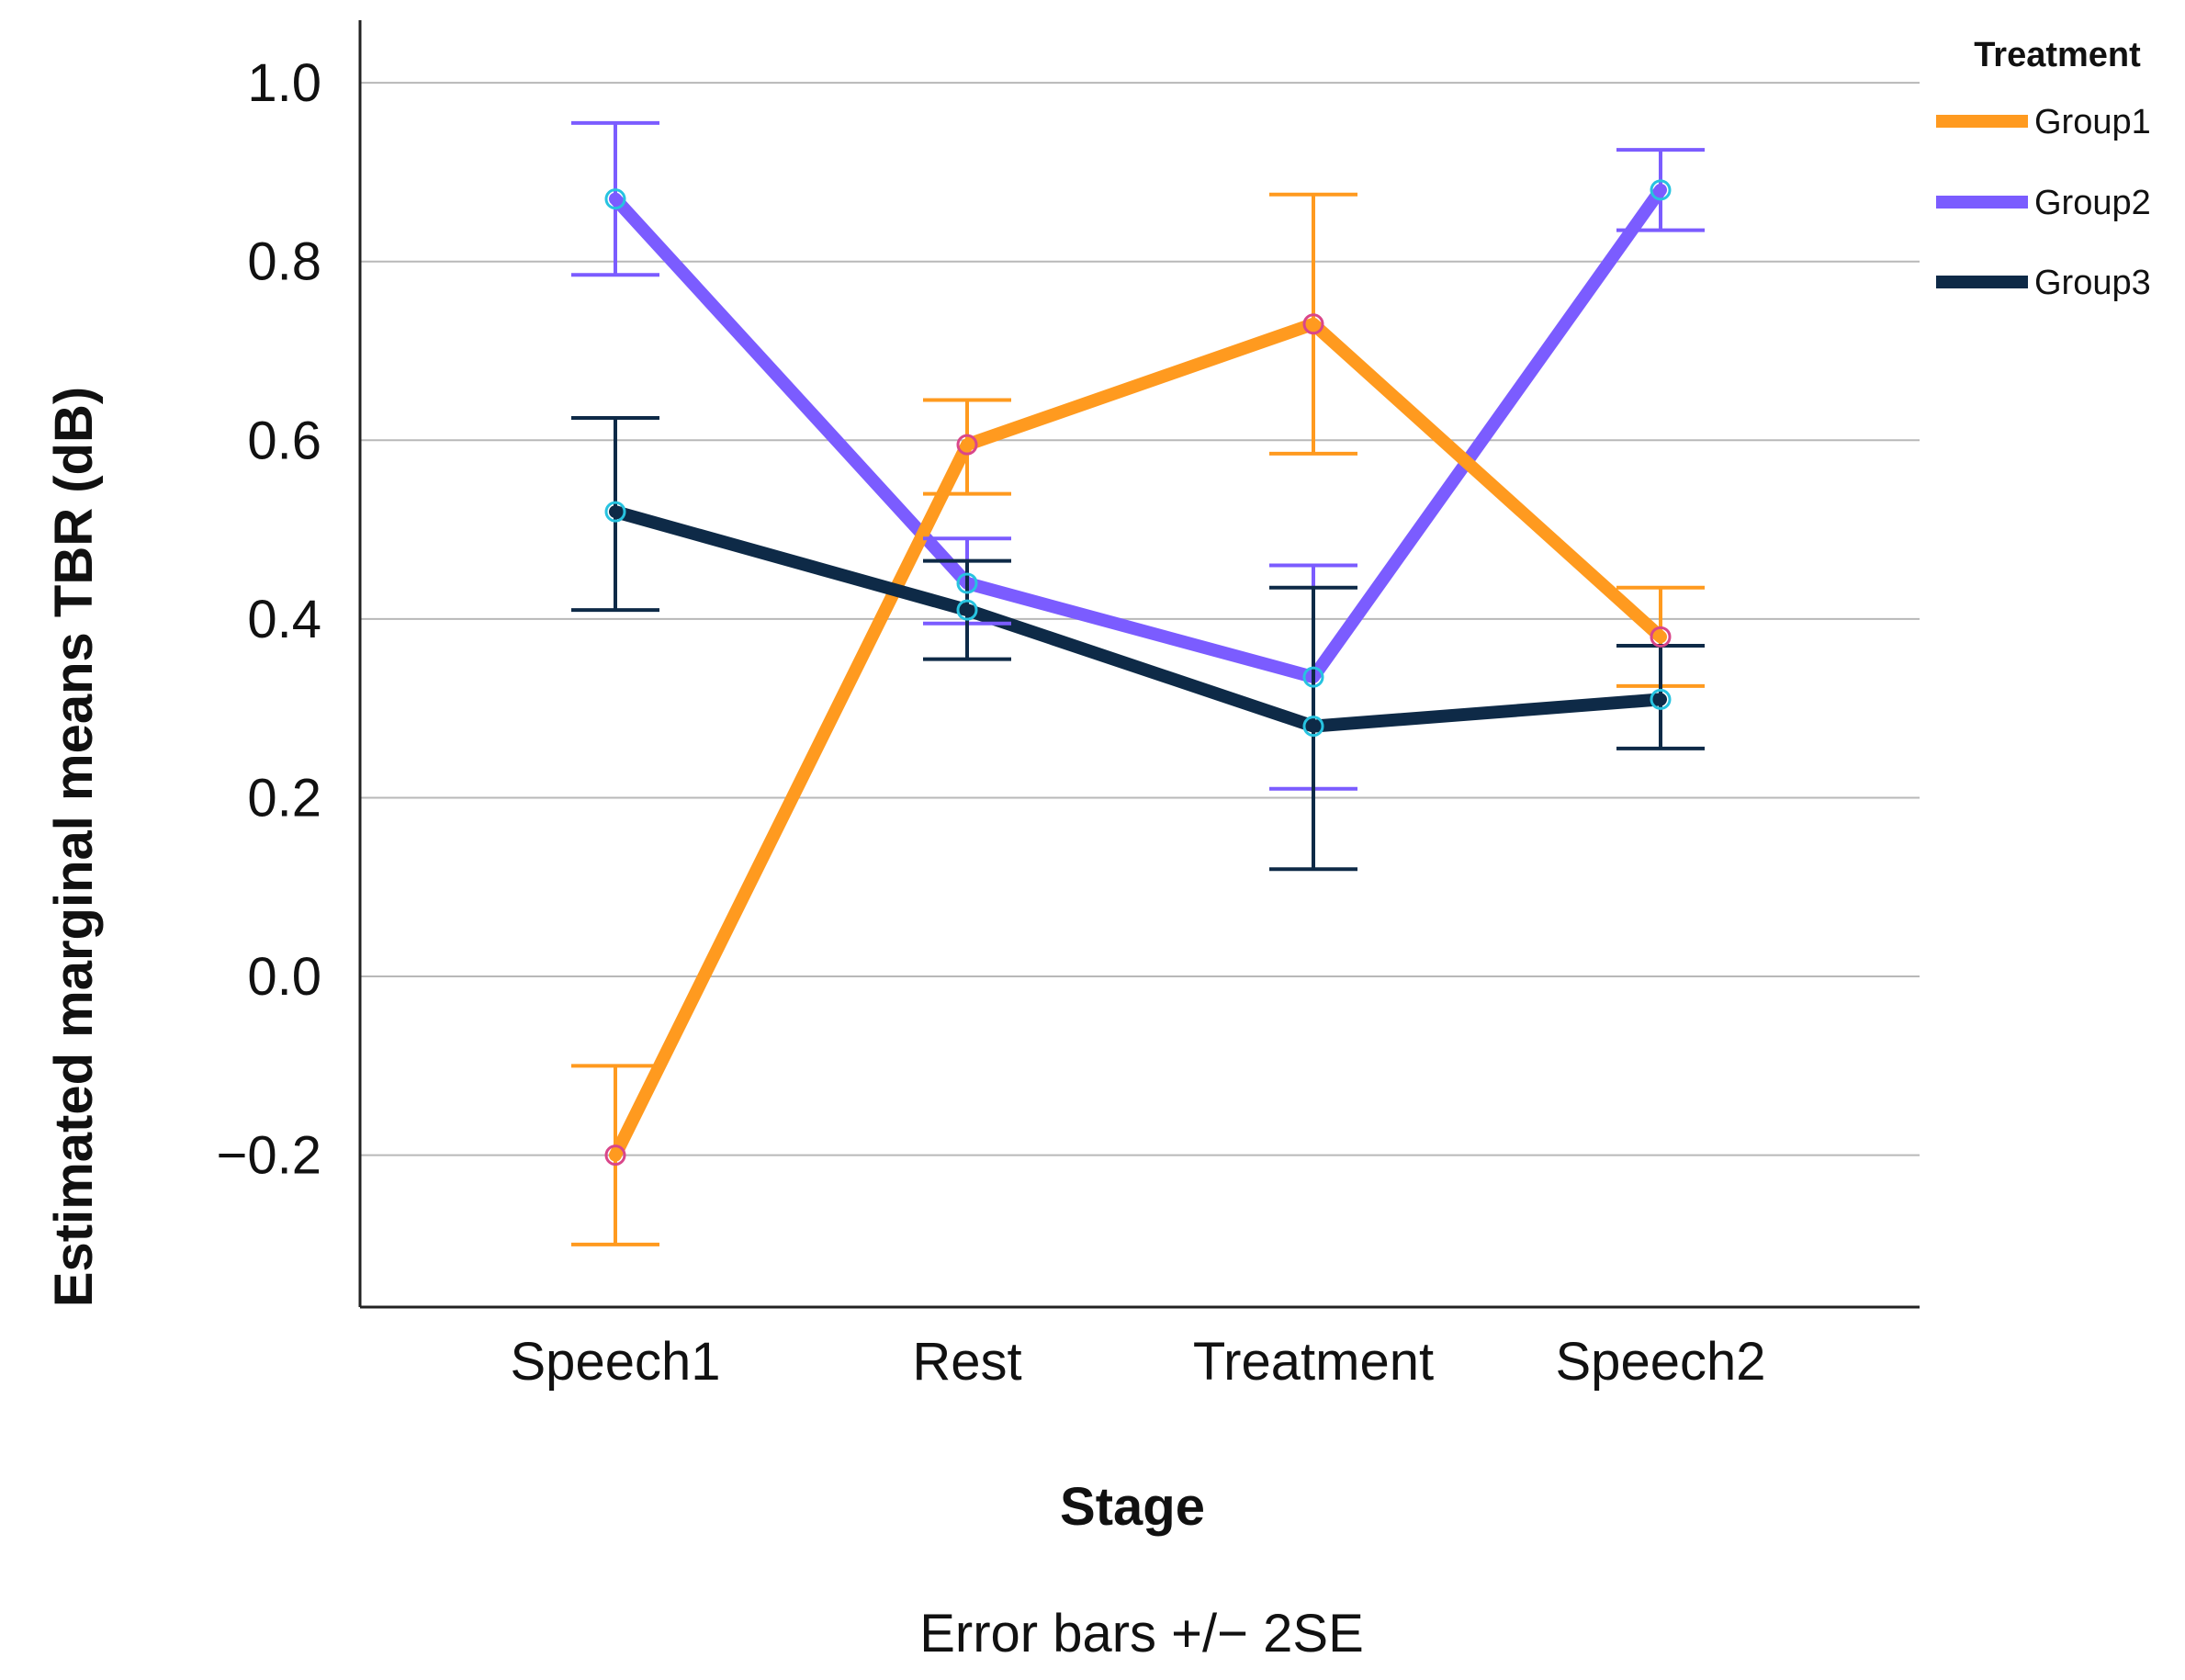  I want to click on series-line-group2, so click(1138, 433).